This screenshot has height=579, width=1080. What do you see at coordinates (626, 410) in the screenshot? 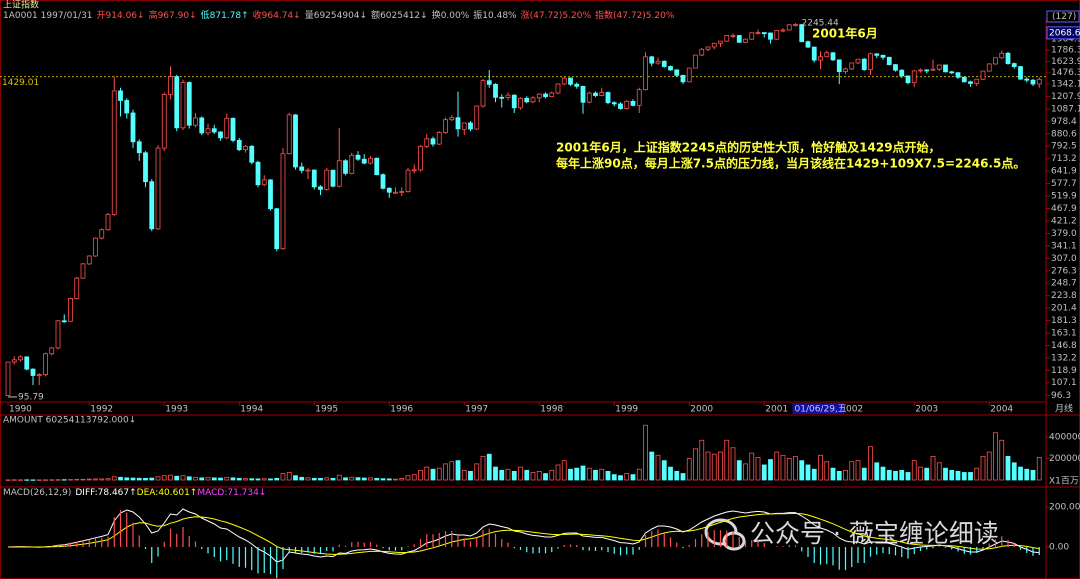
I see `x-tick-label: 1999` at bounding box center [626, 410].